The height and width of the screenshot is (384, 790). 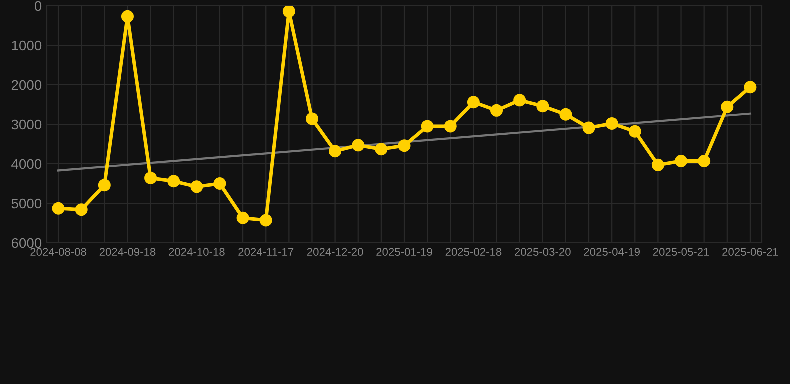 What do you see at coordinates (128, 252) in the screenshot?
I see `x-tick-label: 2024-09-18` at bounding box center [128, 252].